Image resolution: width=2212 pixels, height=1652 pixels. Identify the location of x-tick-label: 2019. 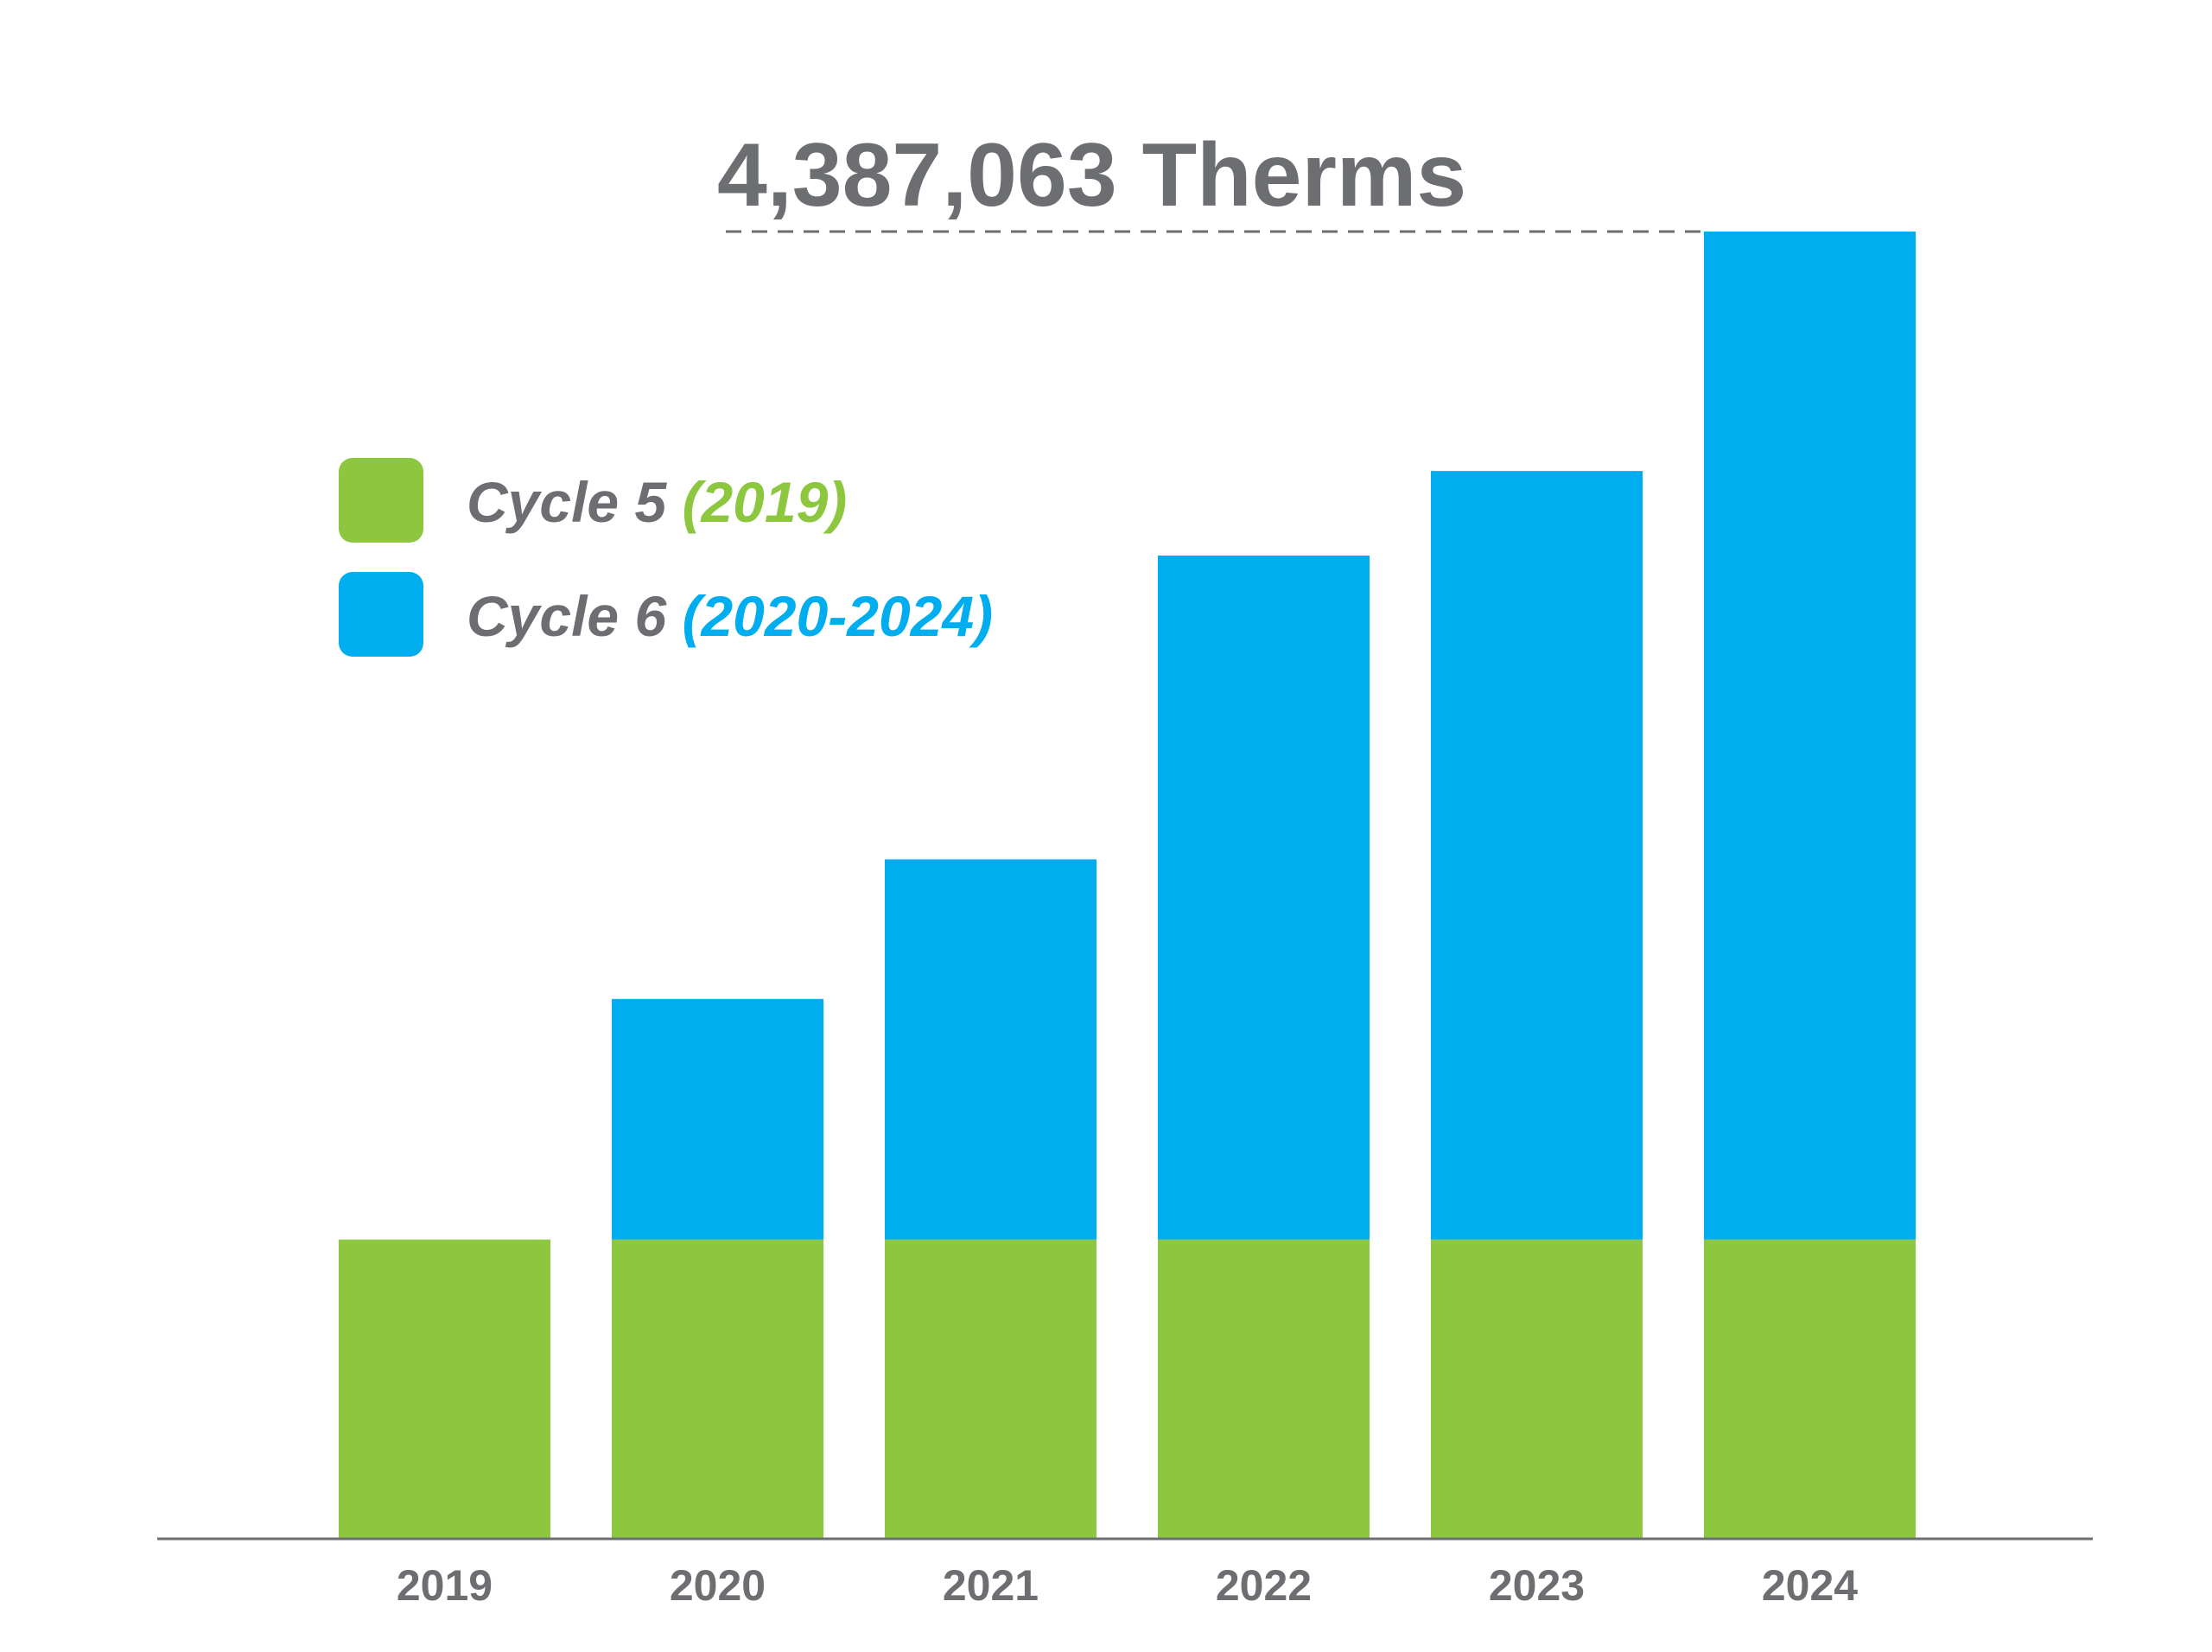
(445, 1586).